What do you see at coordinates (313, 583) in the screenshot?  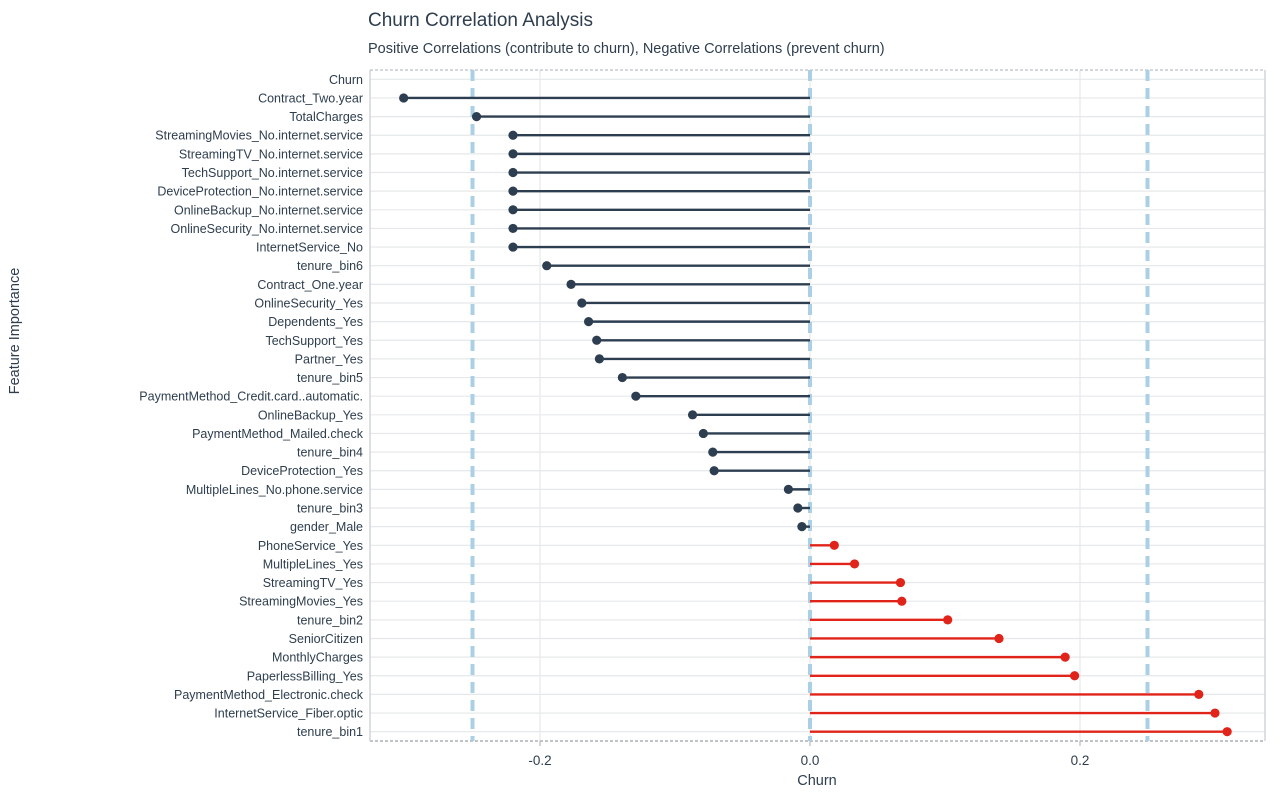 I see `y-axis-label: StreamingTV_Yes` at bounding box center [313, 583].